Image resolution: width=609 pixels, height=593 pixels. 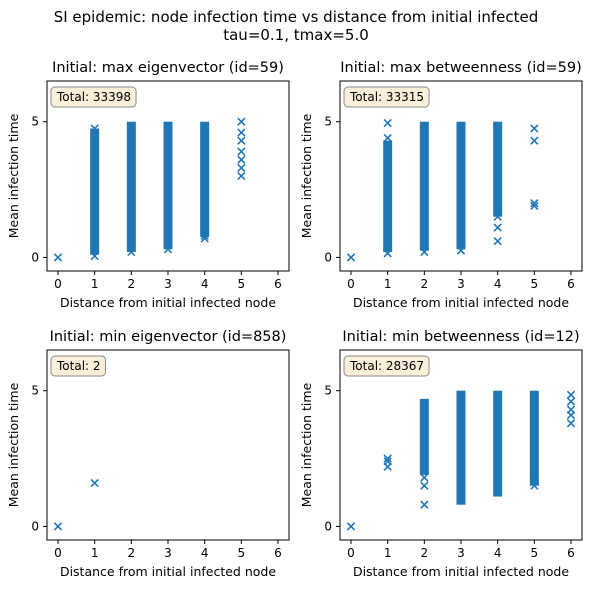 I want to click on total-annotation: Total: 2, so click(x=78, y=366).